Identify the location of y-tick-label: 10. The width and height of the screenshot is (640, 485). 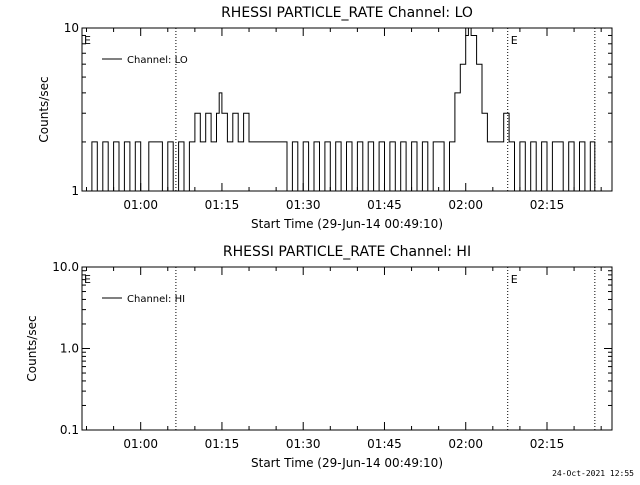
(71, 28).